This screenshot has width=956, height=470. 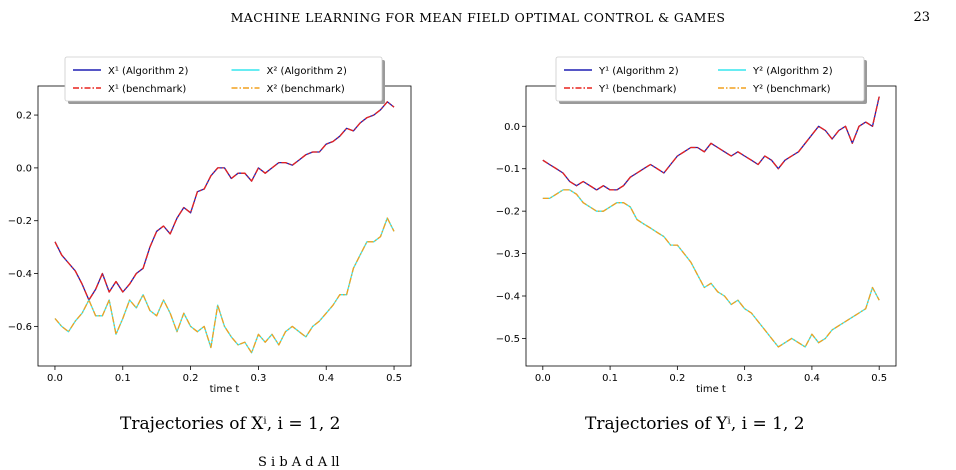 What do you see at coordinates (637, 89) in the screenshot?
I see `legend-label: Y¹ (benchmark)` at bounding box center [637, 89].